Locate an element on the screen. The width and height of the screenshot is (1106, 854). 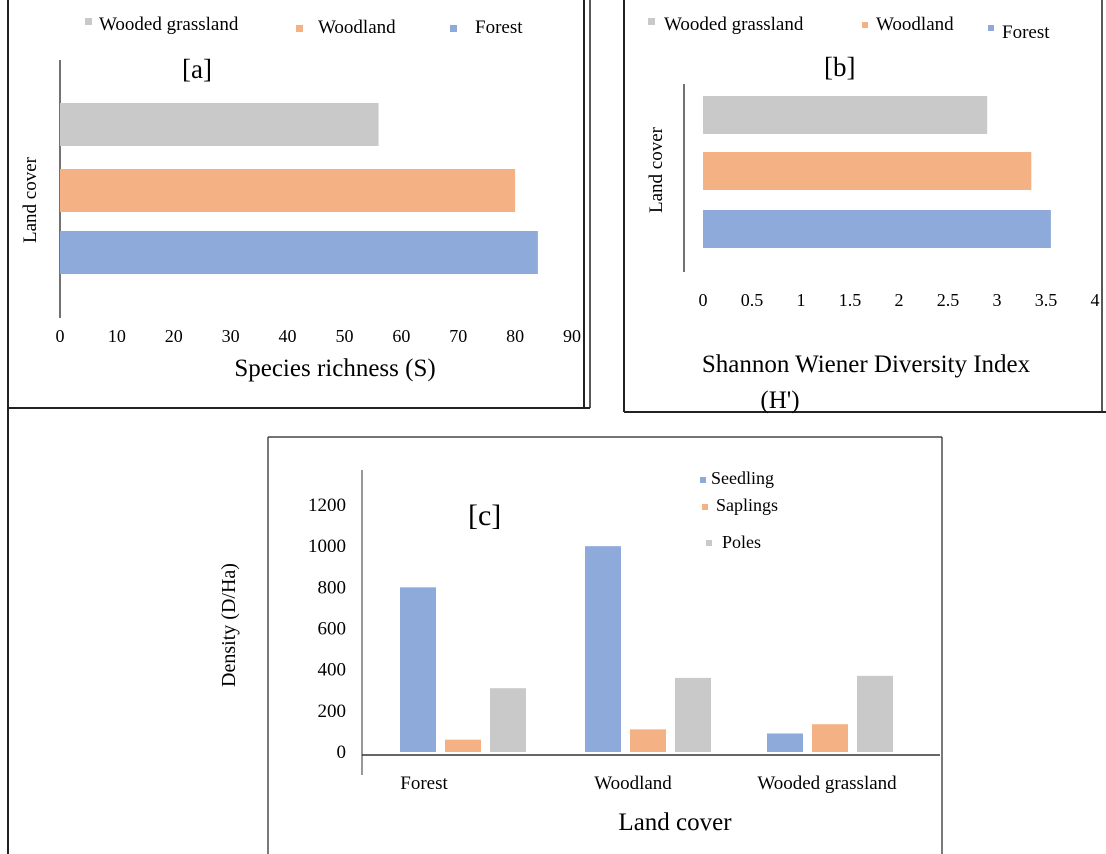
bar-c-woodland-seedling is located at coordinates (603, 649).